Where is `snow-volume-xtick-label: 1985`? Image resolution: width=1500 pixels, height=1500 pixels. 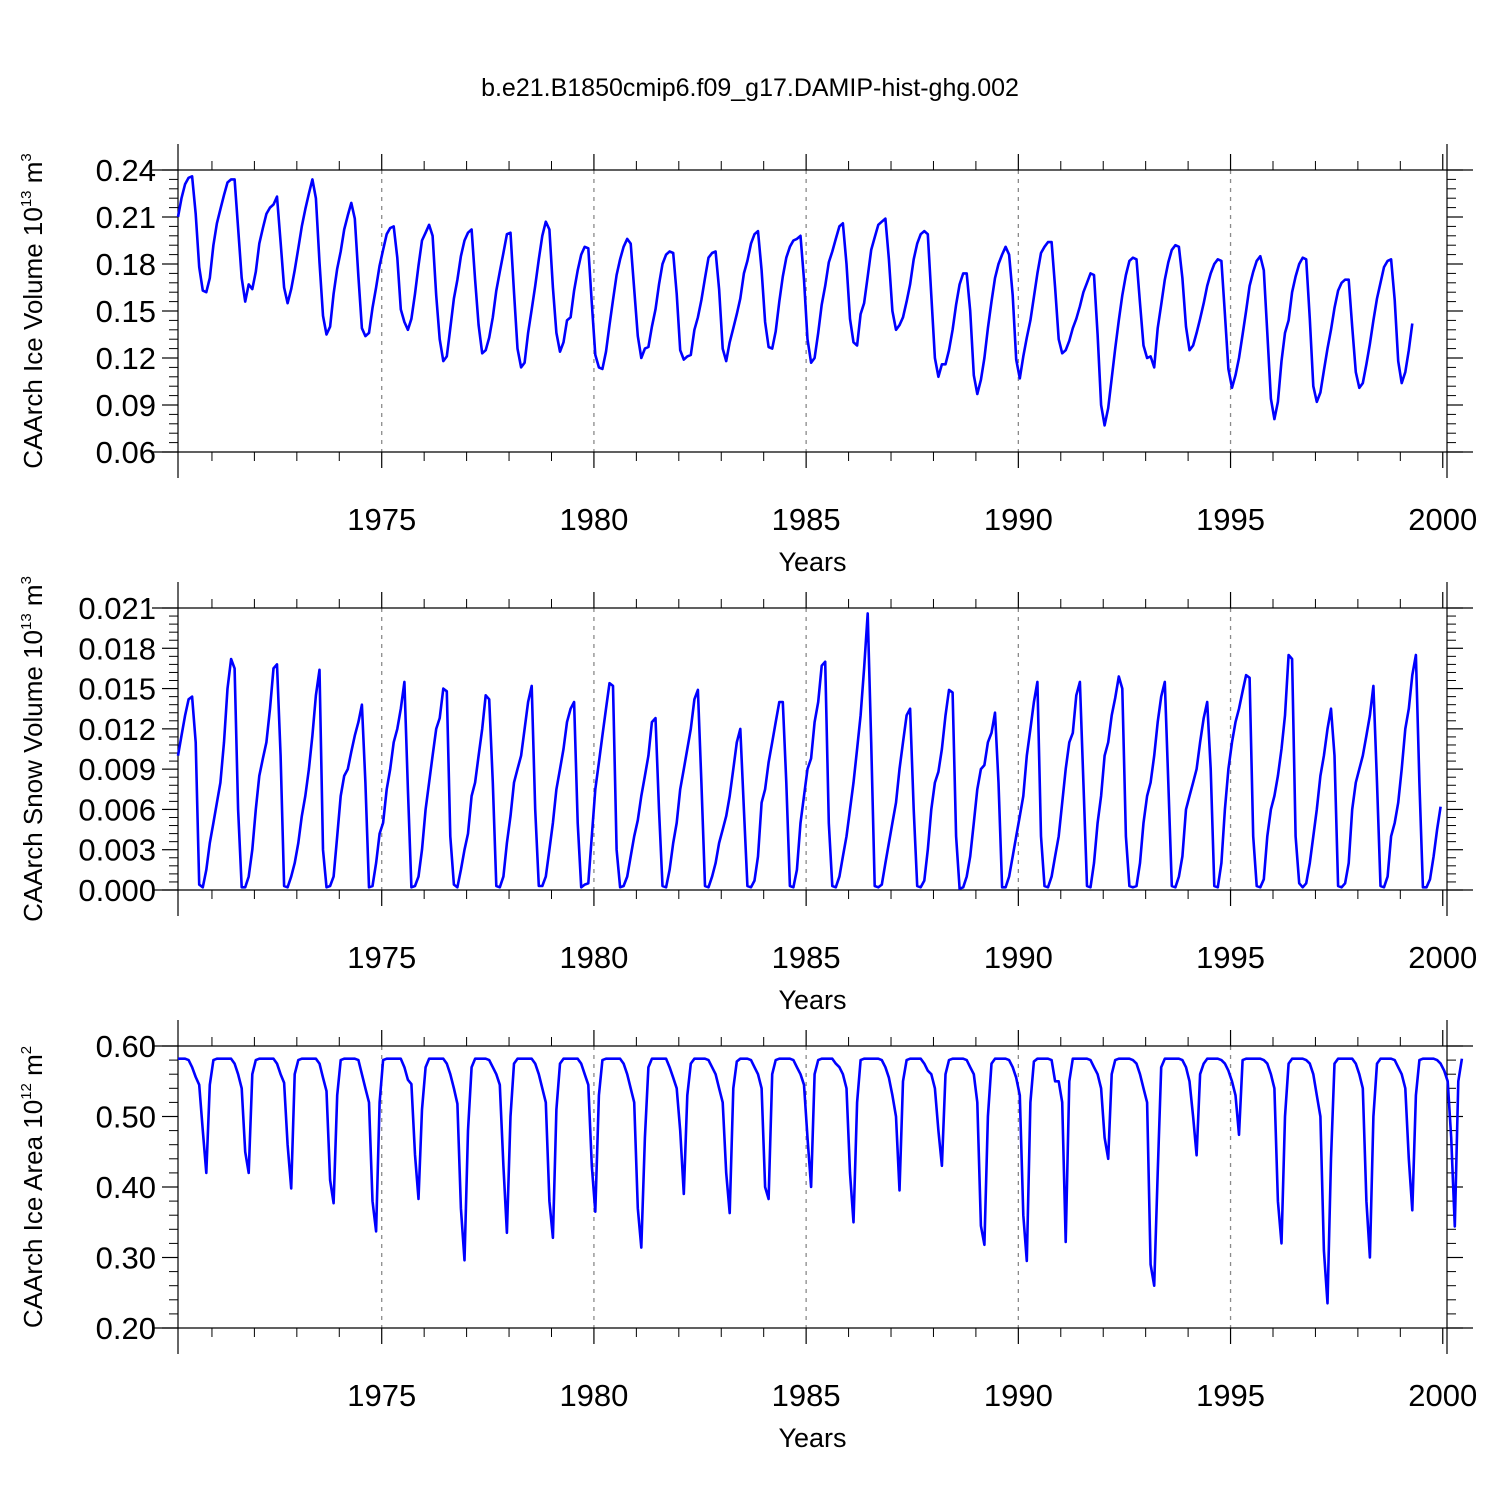
snow-volume-xtick-label: 1985 is located at coordinates (806, 957).